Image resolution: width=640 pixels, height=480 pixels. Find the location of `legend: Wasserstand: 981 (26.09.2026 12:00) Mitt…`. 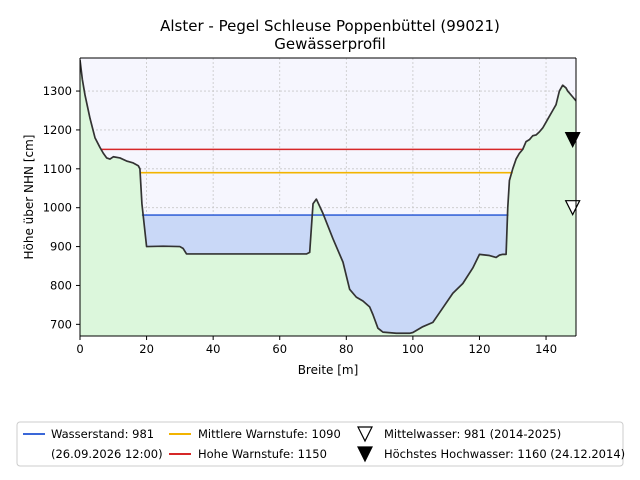

legend: Wasserstand: 981 (26.09.2026 12:00) Mitt… is located at coordinates (320, 444).